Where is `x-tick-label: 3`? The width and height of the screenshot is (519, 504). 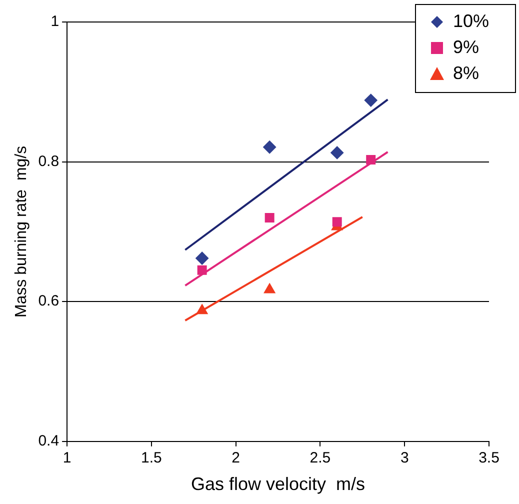 x-tick-label: 3 is located at coordinates (404, 458).